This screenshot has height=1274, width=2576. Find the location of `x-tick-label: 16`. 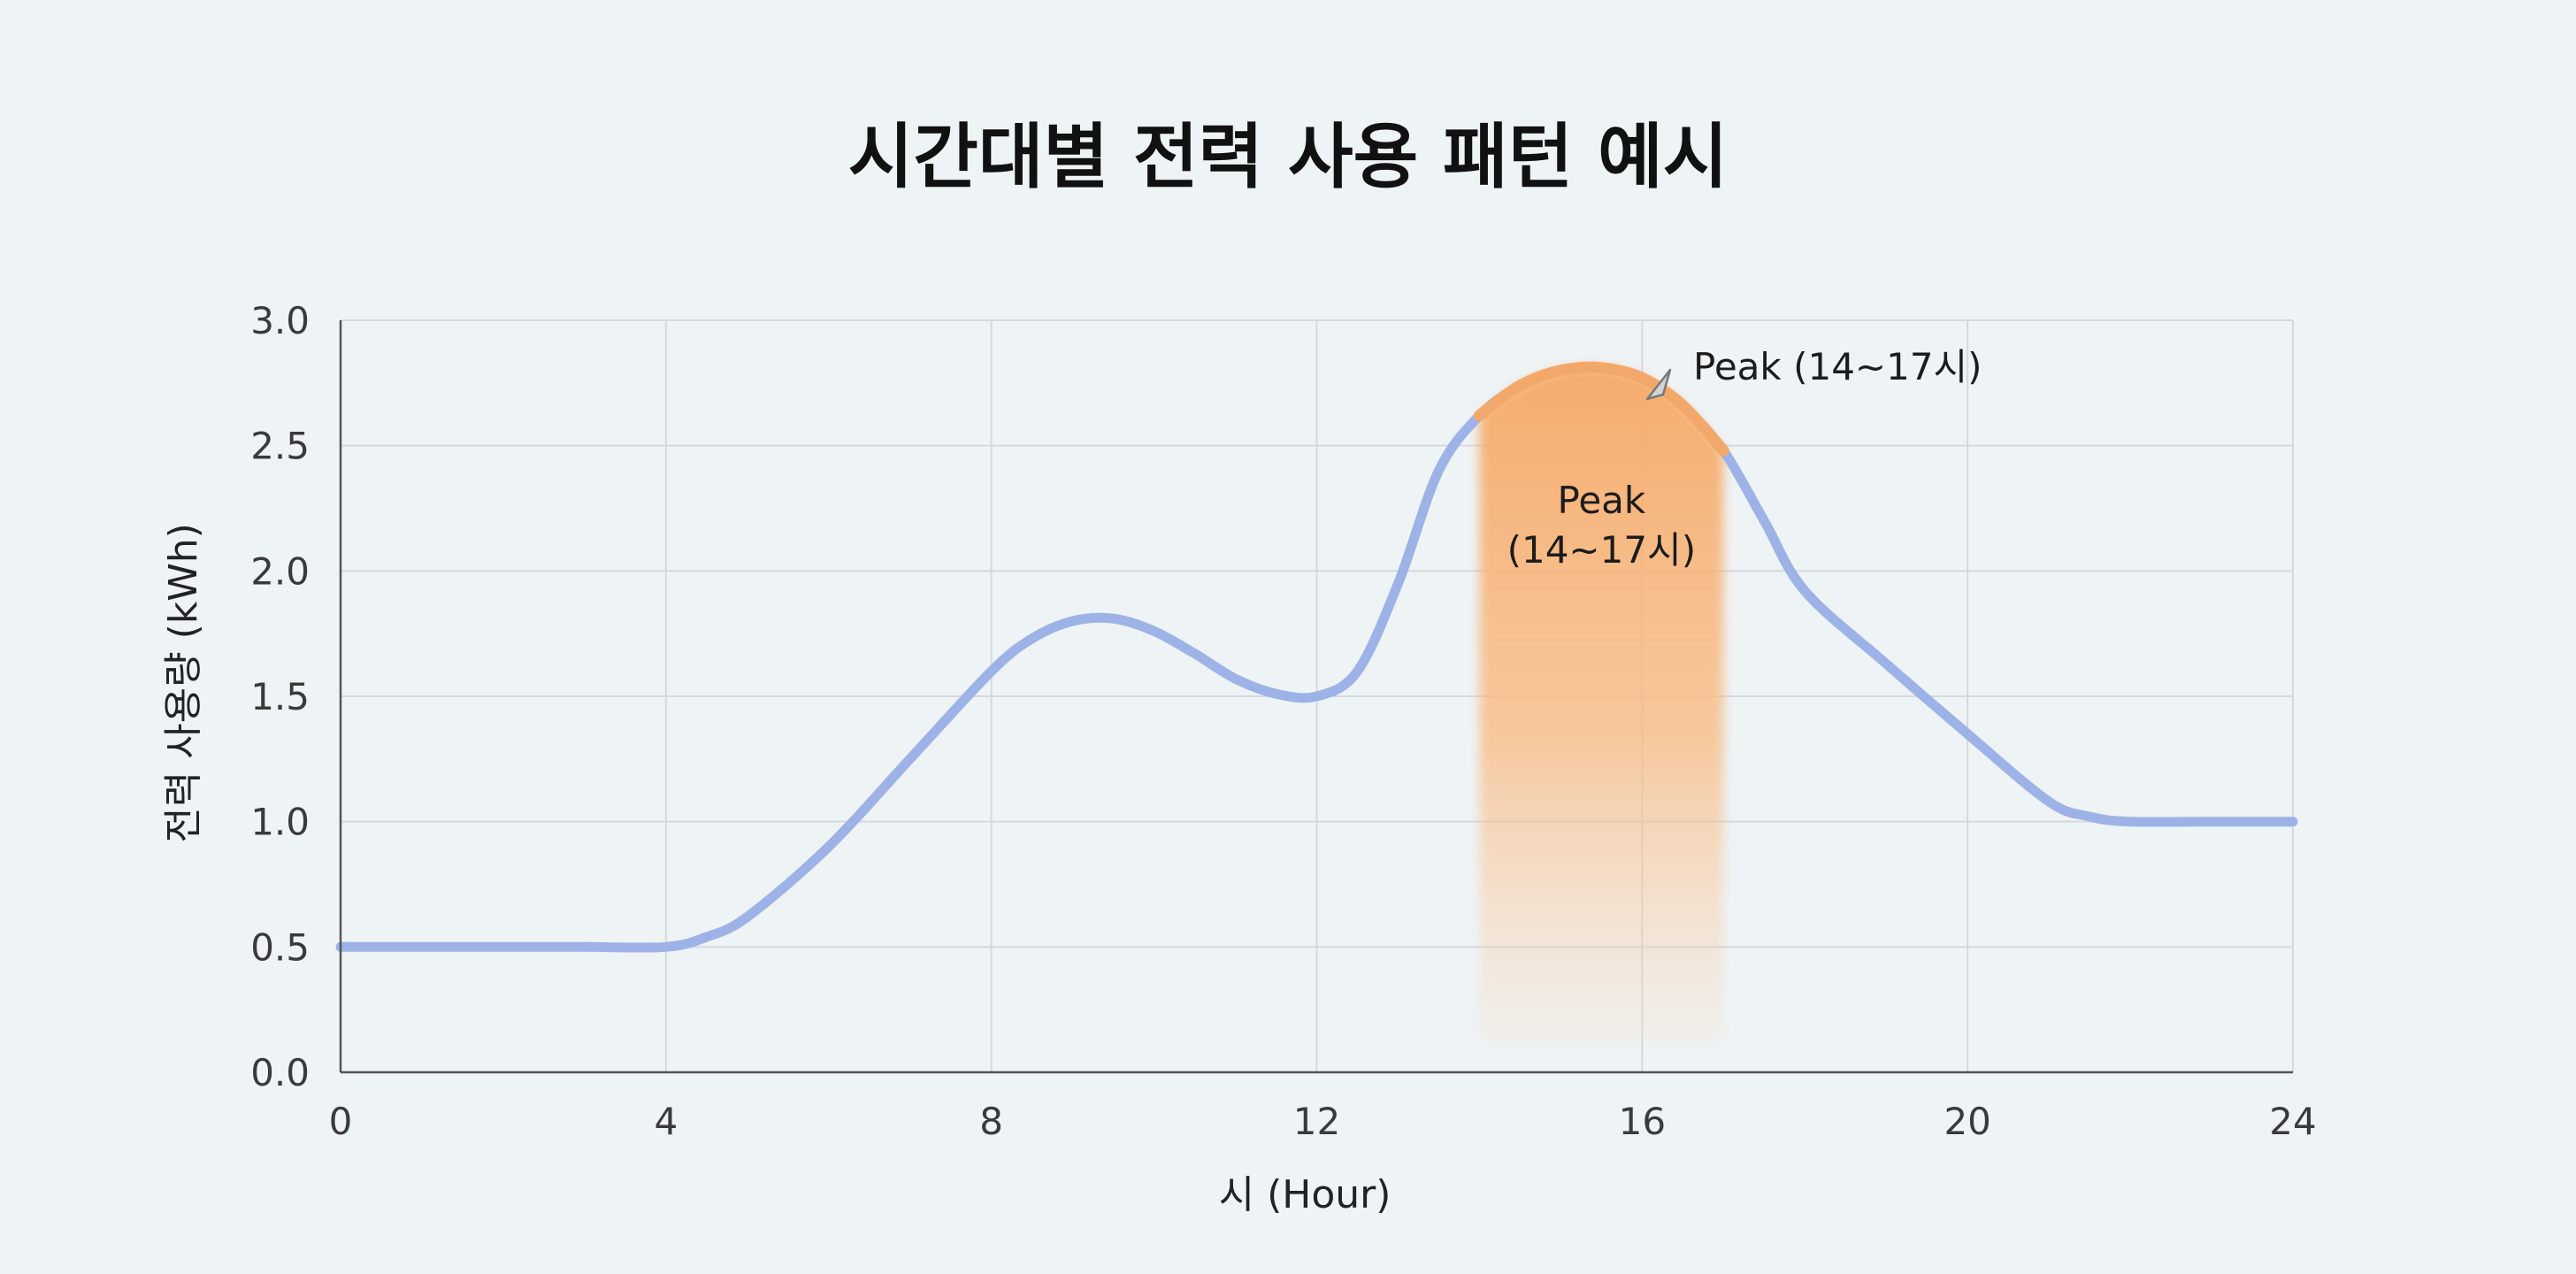

x-tick-label: 16 is located at coordinates (1642, 1121).